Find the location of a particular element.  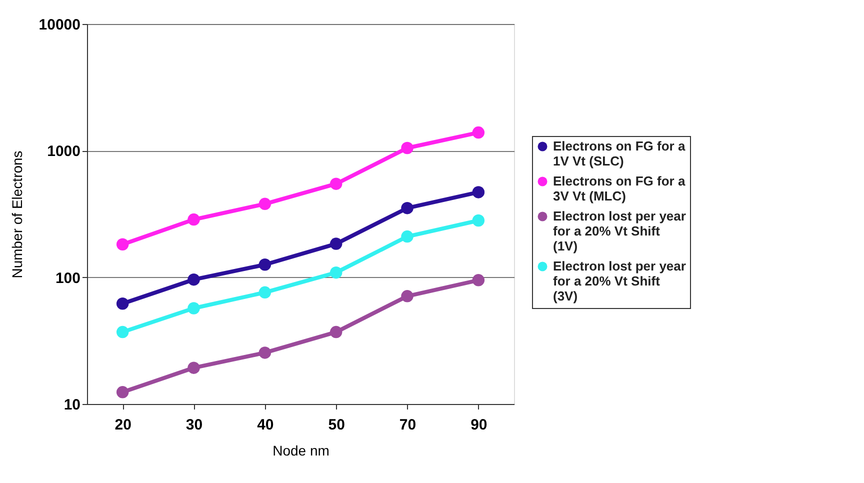

x-axis-title: Node nm is located at coordinates (301, 450).